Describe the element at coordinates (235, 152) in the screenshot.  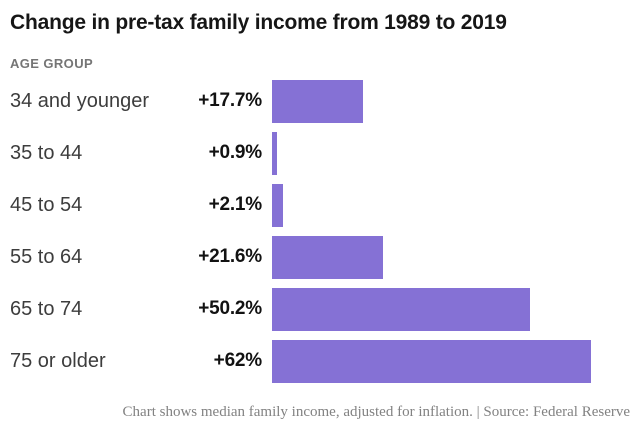
I see `value-label: +0.9%` at that location.